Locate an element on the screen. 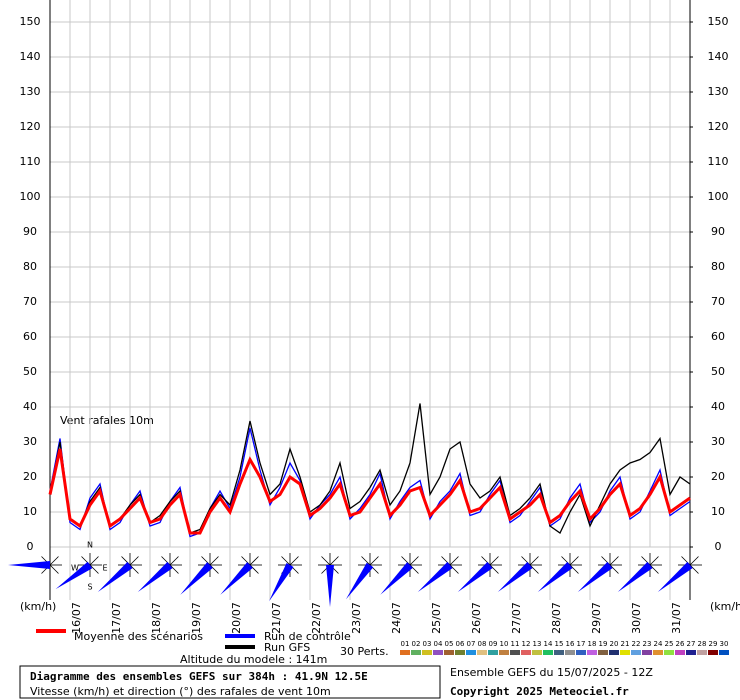 The height and width of the screenshot is (700, 740). y2-tick-label: 50 is located at coordinates (718, 371).